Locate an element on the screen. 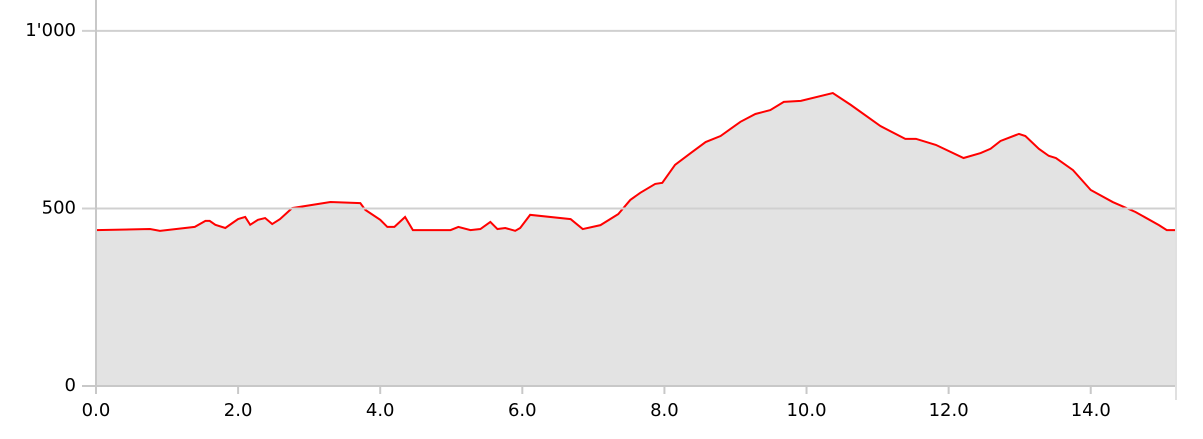  x-tick-label: 14.0 is located at coordinates (1091, 410).